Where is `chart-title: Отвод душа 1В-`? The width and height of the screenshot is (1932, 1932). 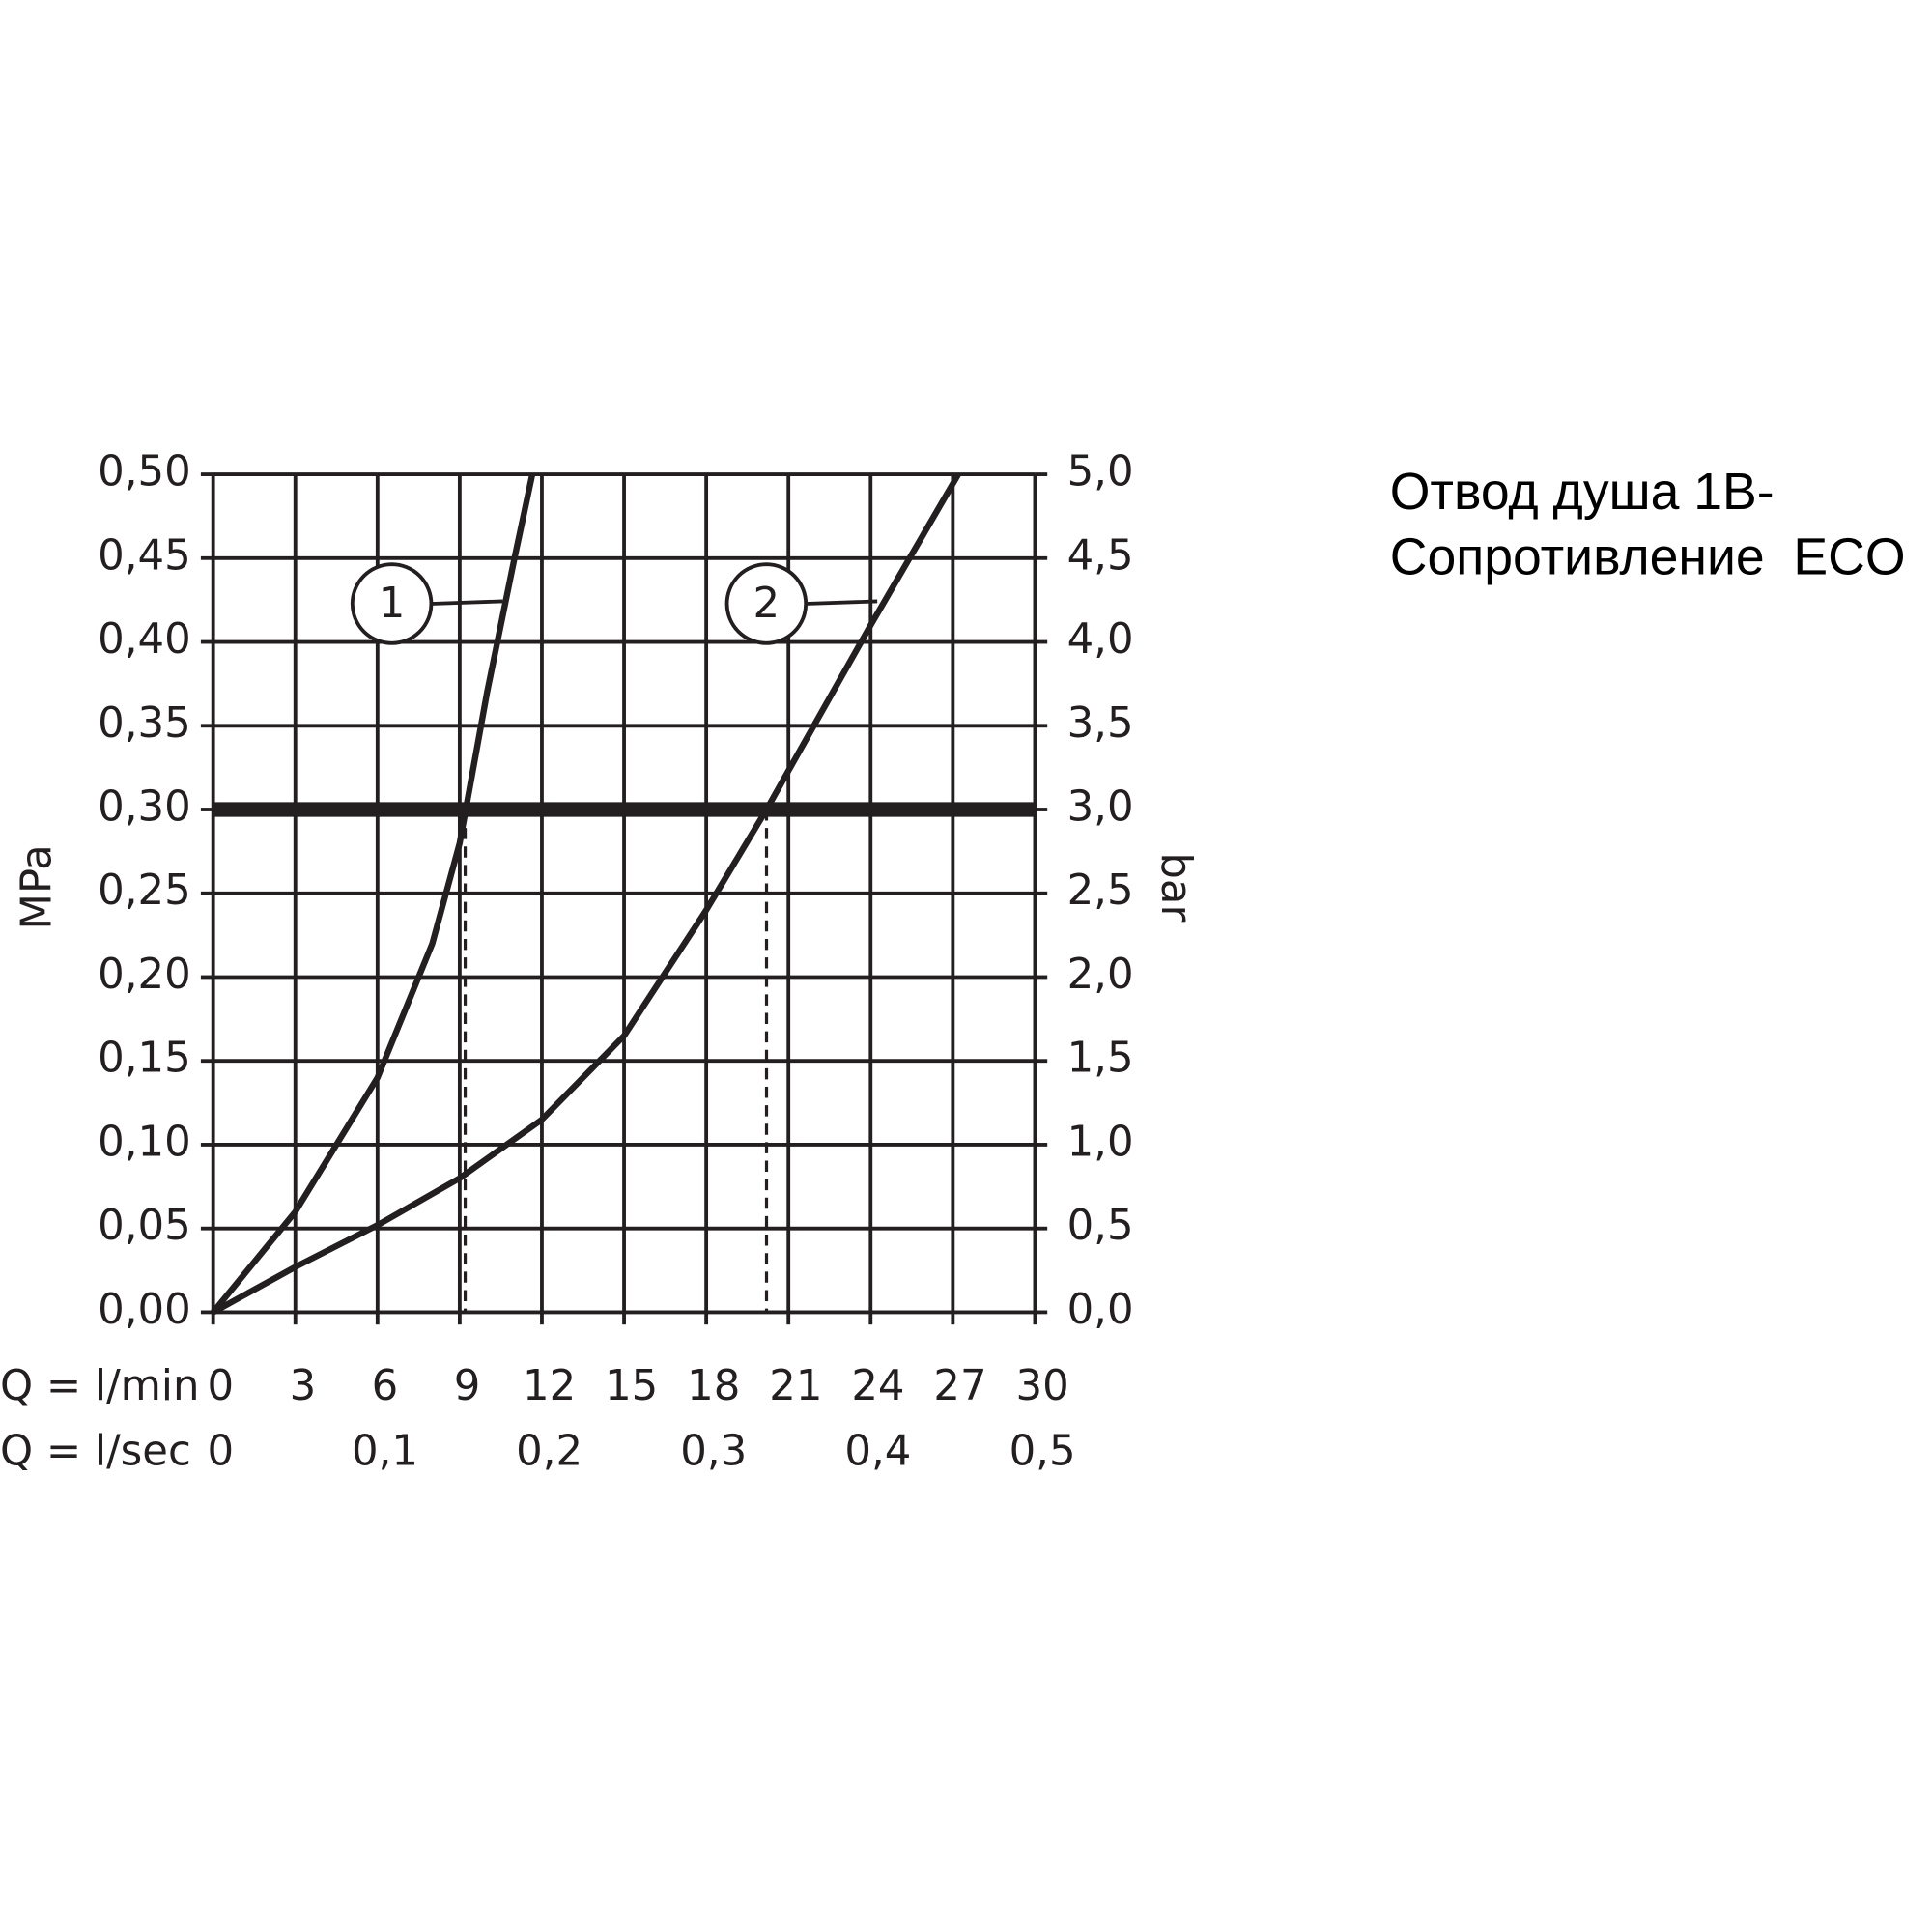 chart-title: Отвод душа 1В- is located at coordinates (1582, 492).